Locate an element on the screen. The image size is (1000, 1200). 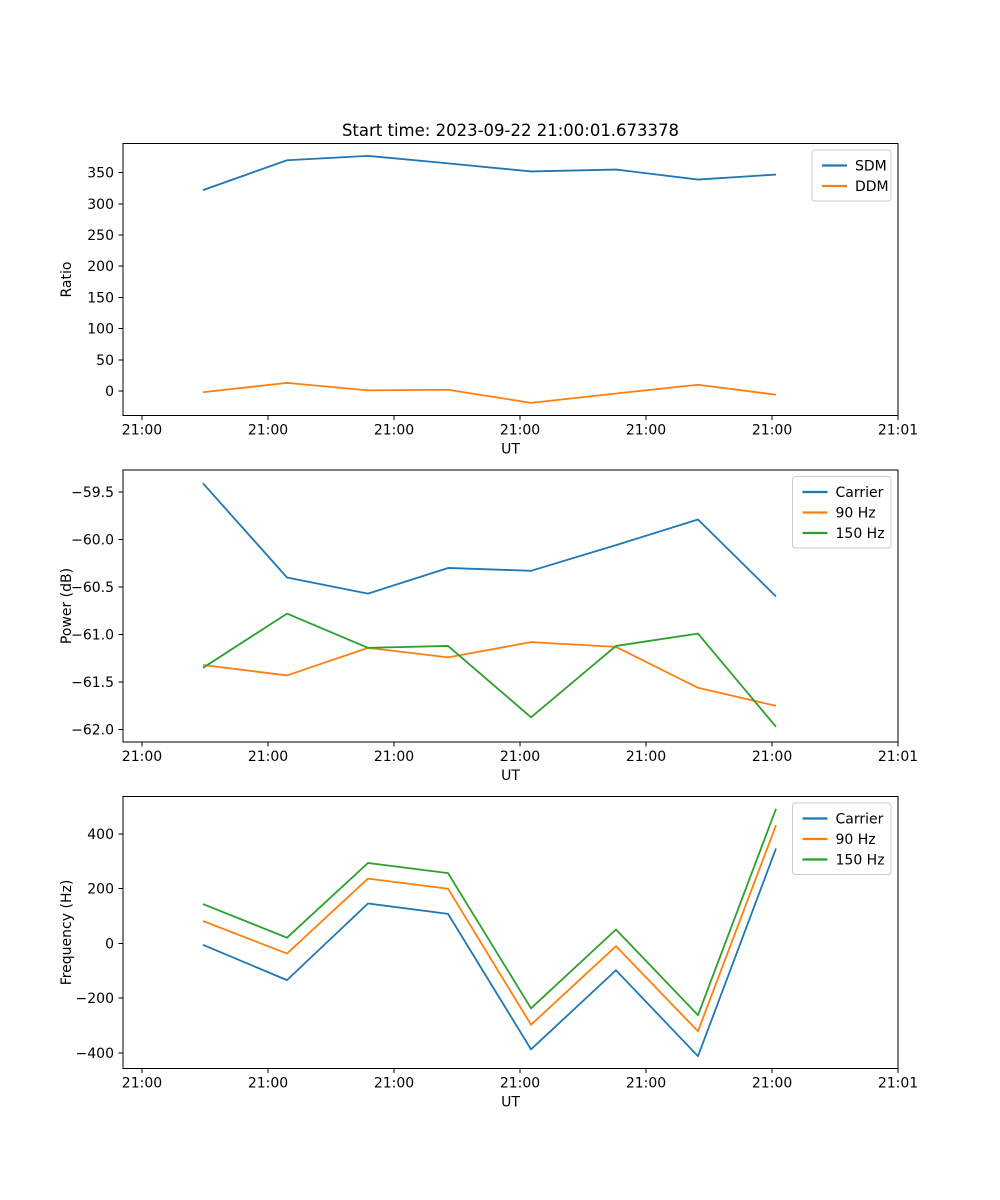
y-tick-label: 150 is located at coordinates (100, 298).